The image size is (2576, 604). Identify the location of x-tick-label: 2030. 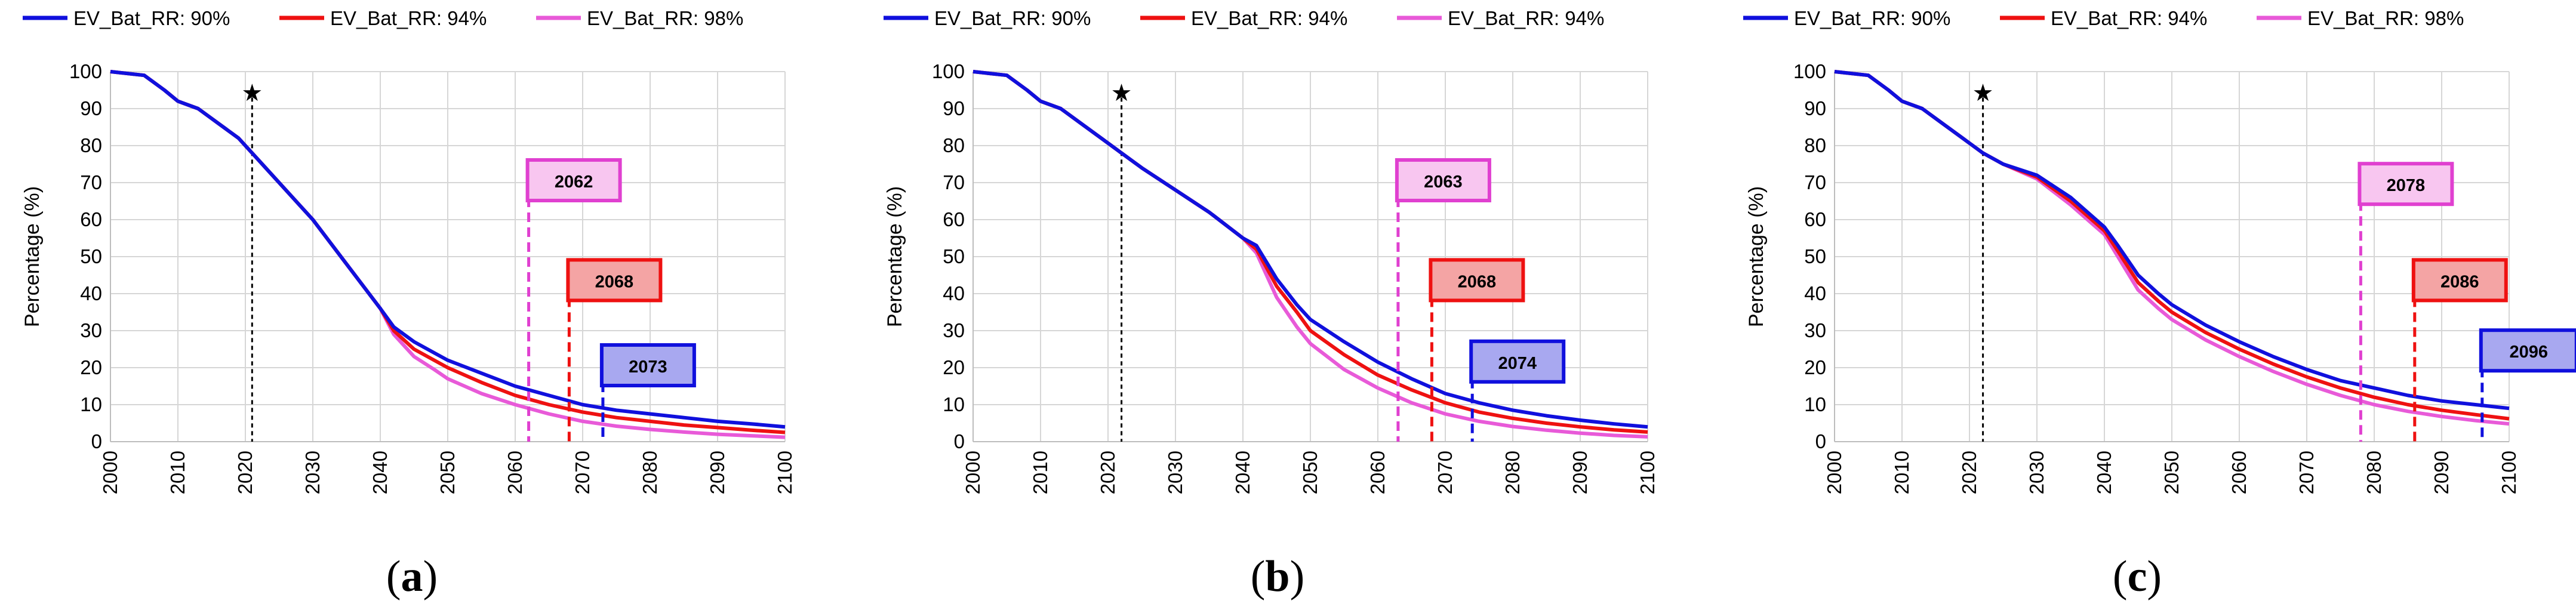
(2037, 472).